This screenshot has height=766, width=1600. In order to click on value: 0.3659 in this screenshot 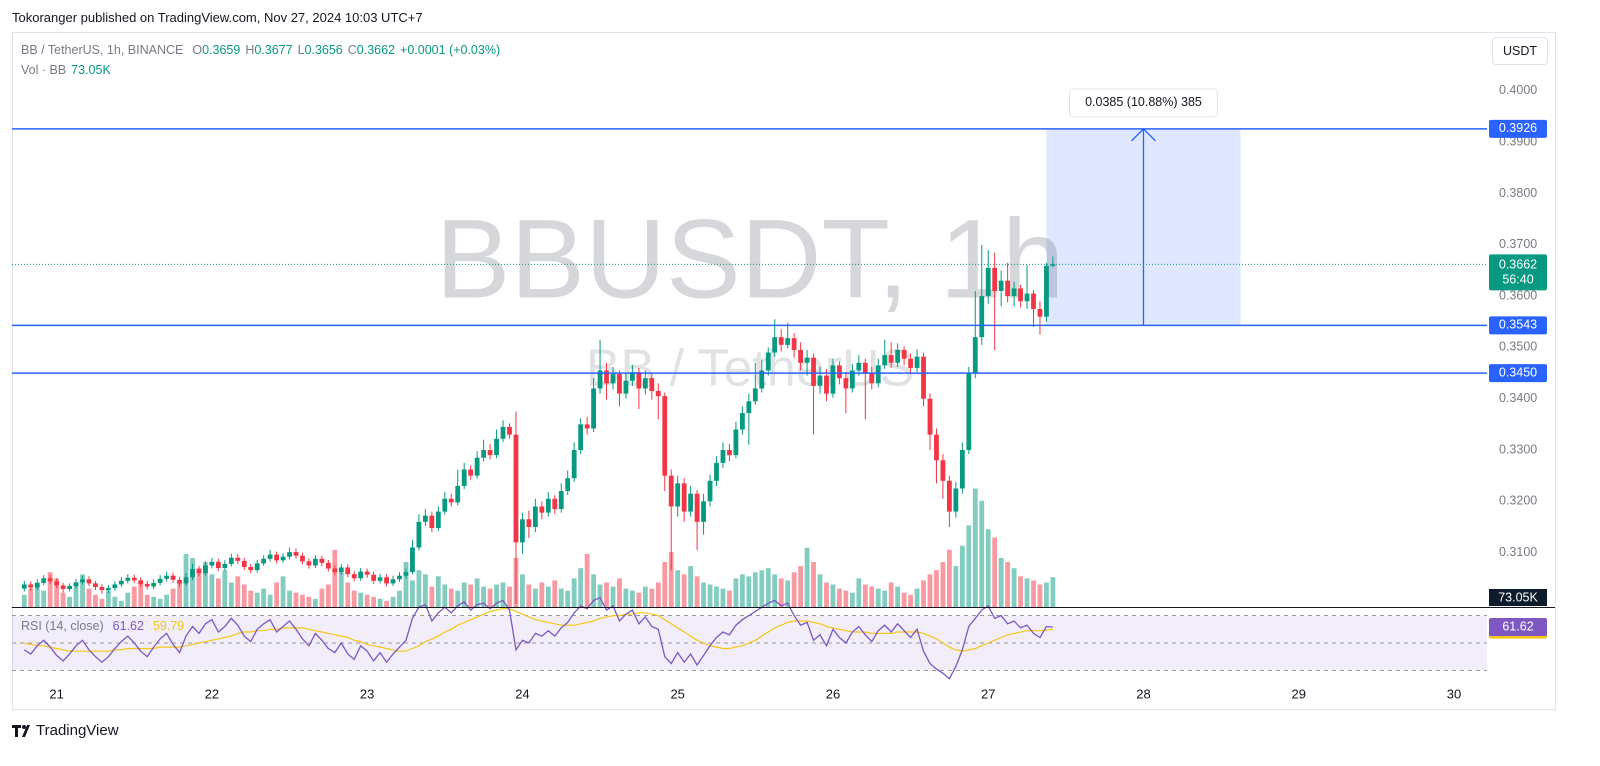, I will do `click(221, 50)`.